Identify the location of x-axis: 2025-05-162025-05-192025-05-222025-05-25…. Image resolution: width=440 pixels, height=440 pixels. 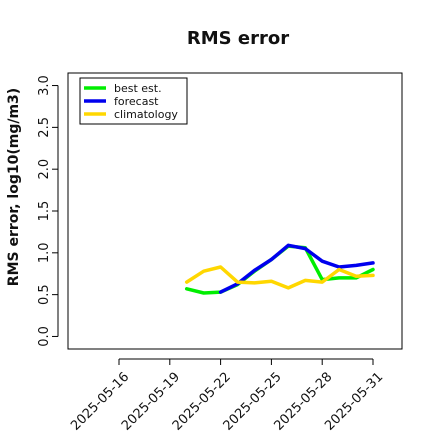
(227, 396).